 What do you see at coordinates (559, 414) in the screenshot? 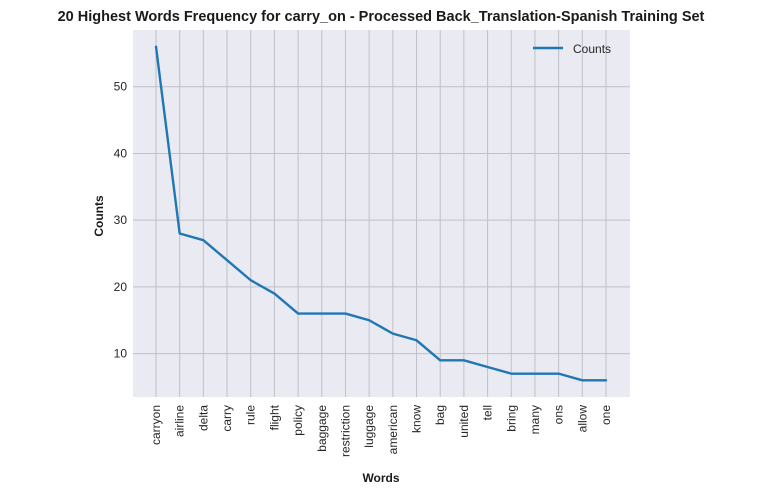
I see `x-tick-label: ons` at bounding box center [559, 414].